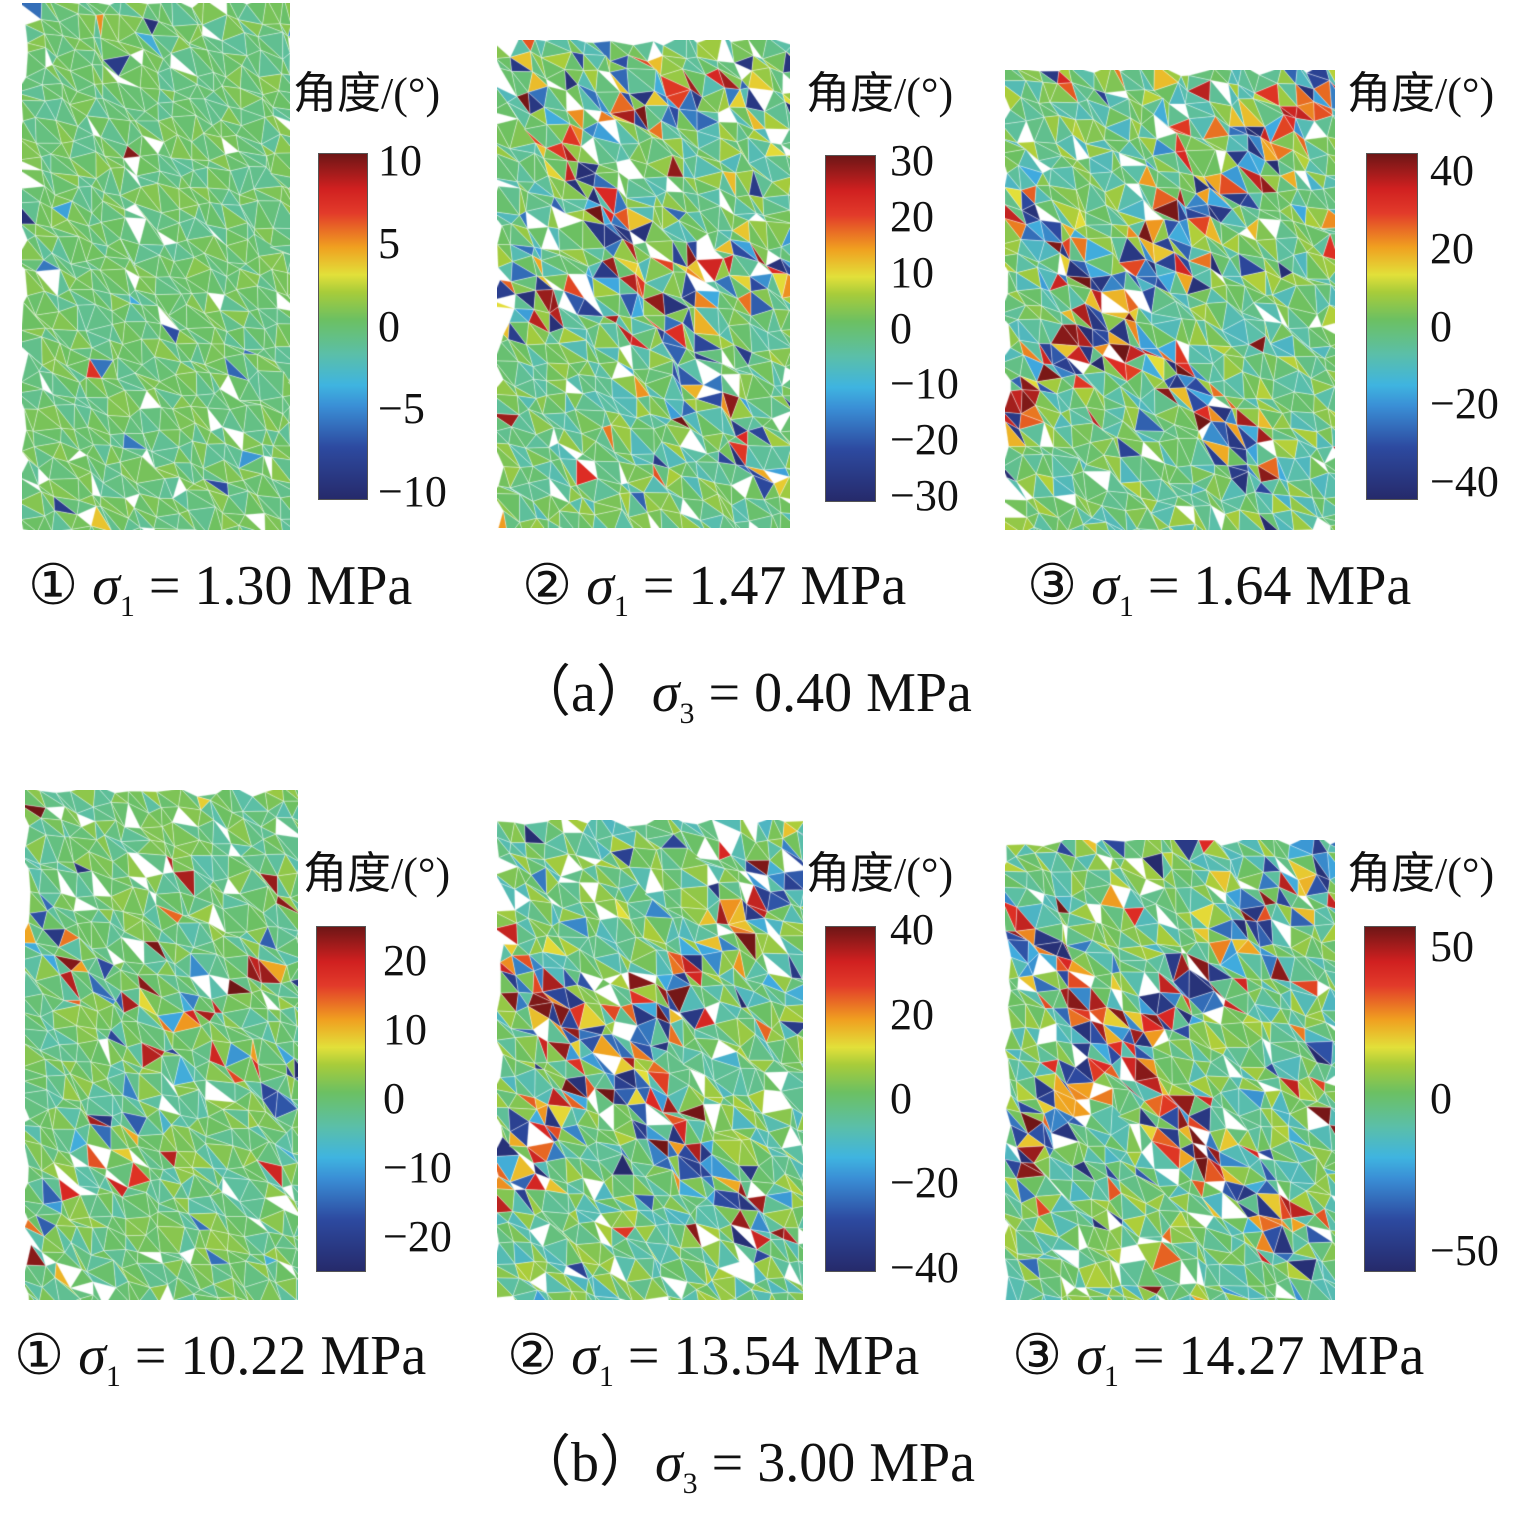 This screenshot has height=1513, width=1535. What do you see at coordinates (367, 93) in the screenshot?
I see `colorbar-title-a1: 角度/(°)` at bounding box center [367, 93].